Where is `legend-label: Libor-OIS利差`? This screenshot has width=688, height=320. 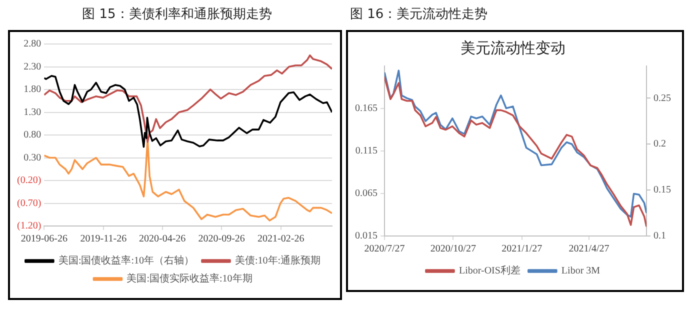
legend-label: Libor-OIS利差 is located at coordinates (489, 270).